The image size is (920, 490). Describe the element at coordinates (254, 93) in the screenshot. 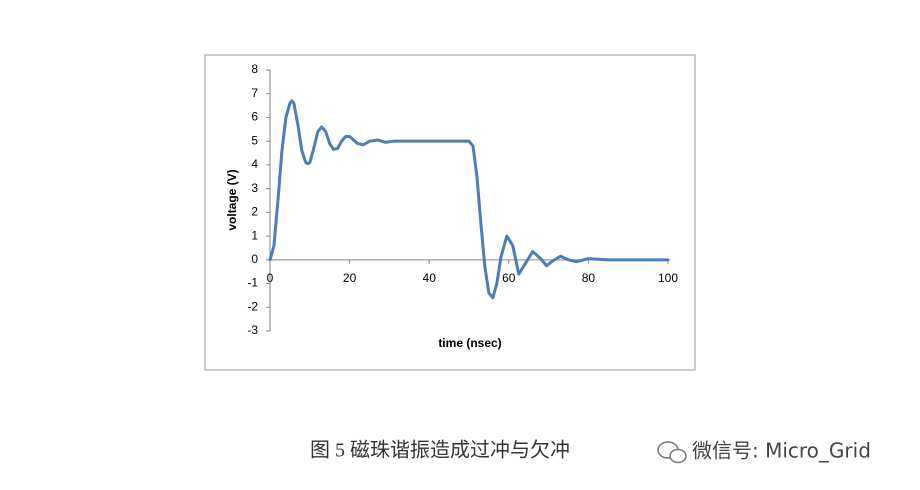

I see `y-tick-label: 7` at that location.